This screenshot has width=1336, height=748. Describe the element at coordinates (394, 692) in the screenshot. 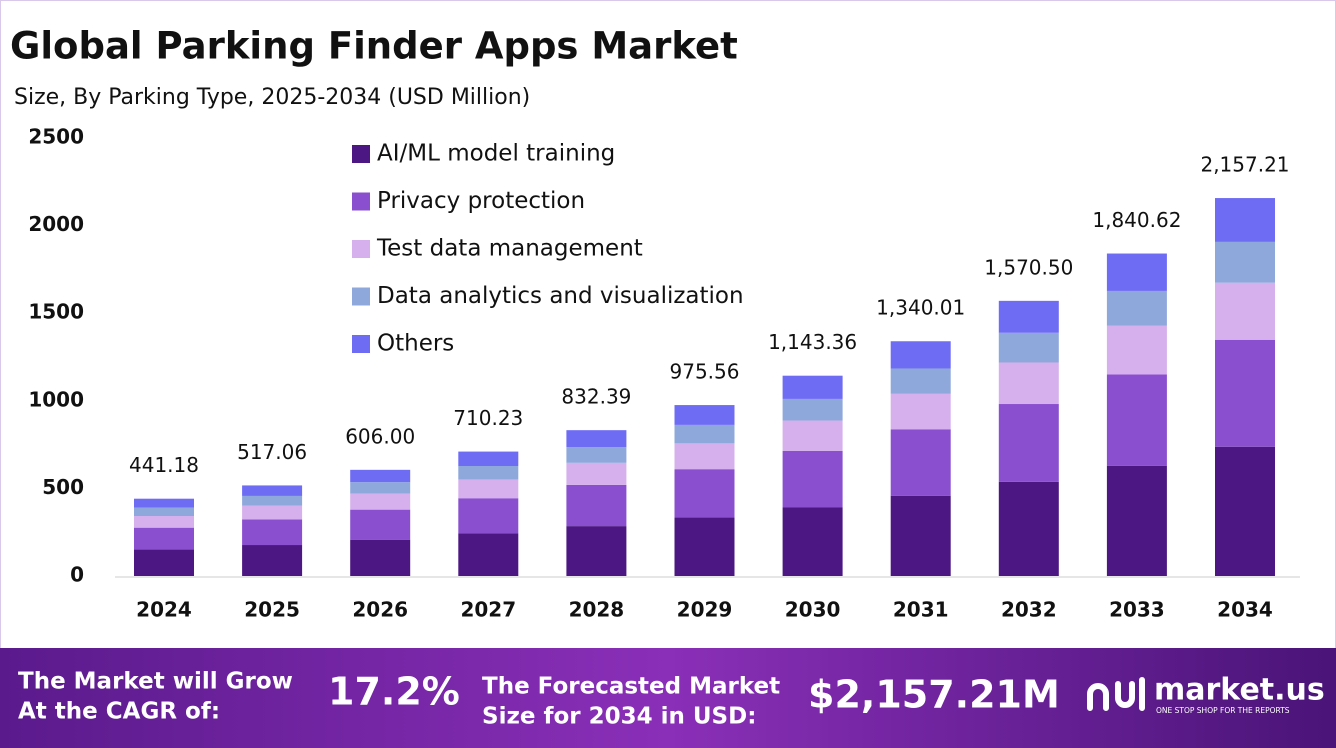

I see `cagr-value: 17.2%` at that location.